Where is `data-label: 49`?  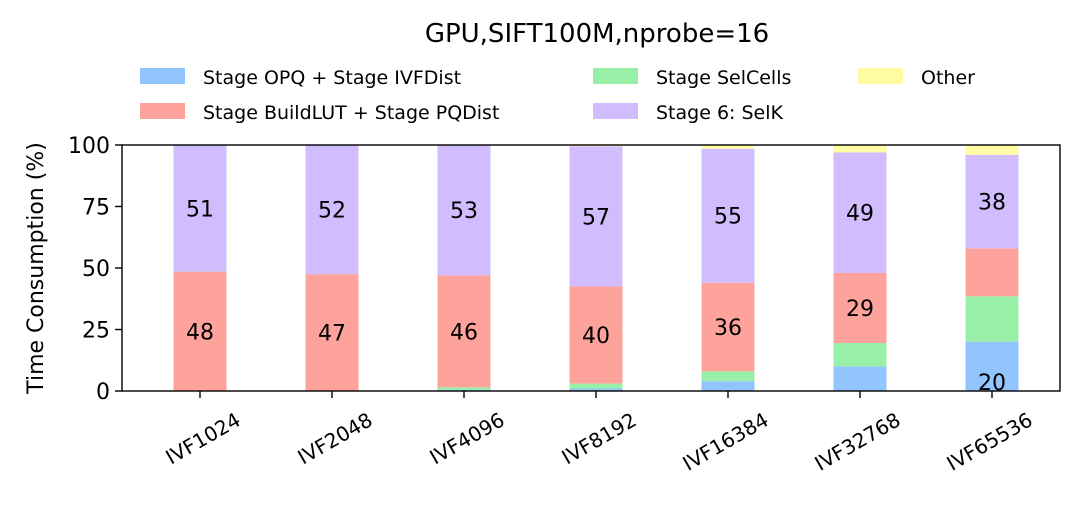
data-label: 49 is located at coordinates (860, 214).